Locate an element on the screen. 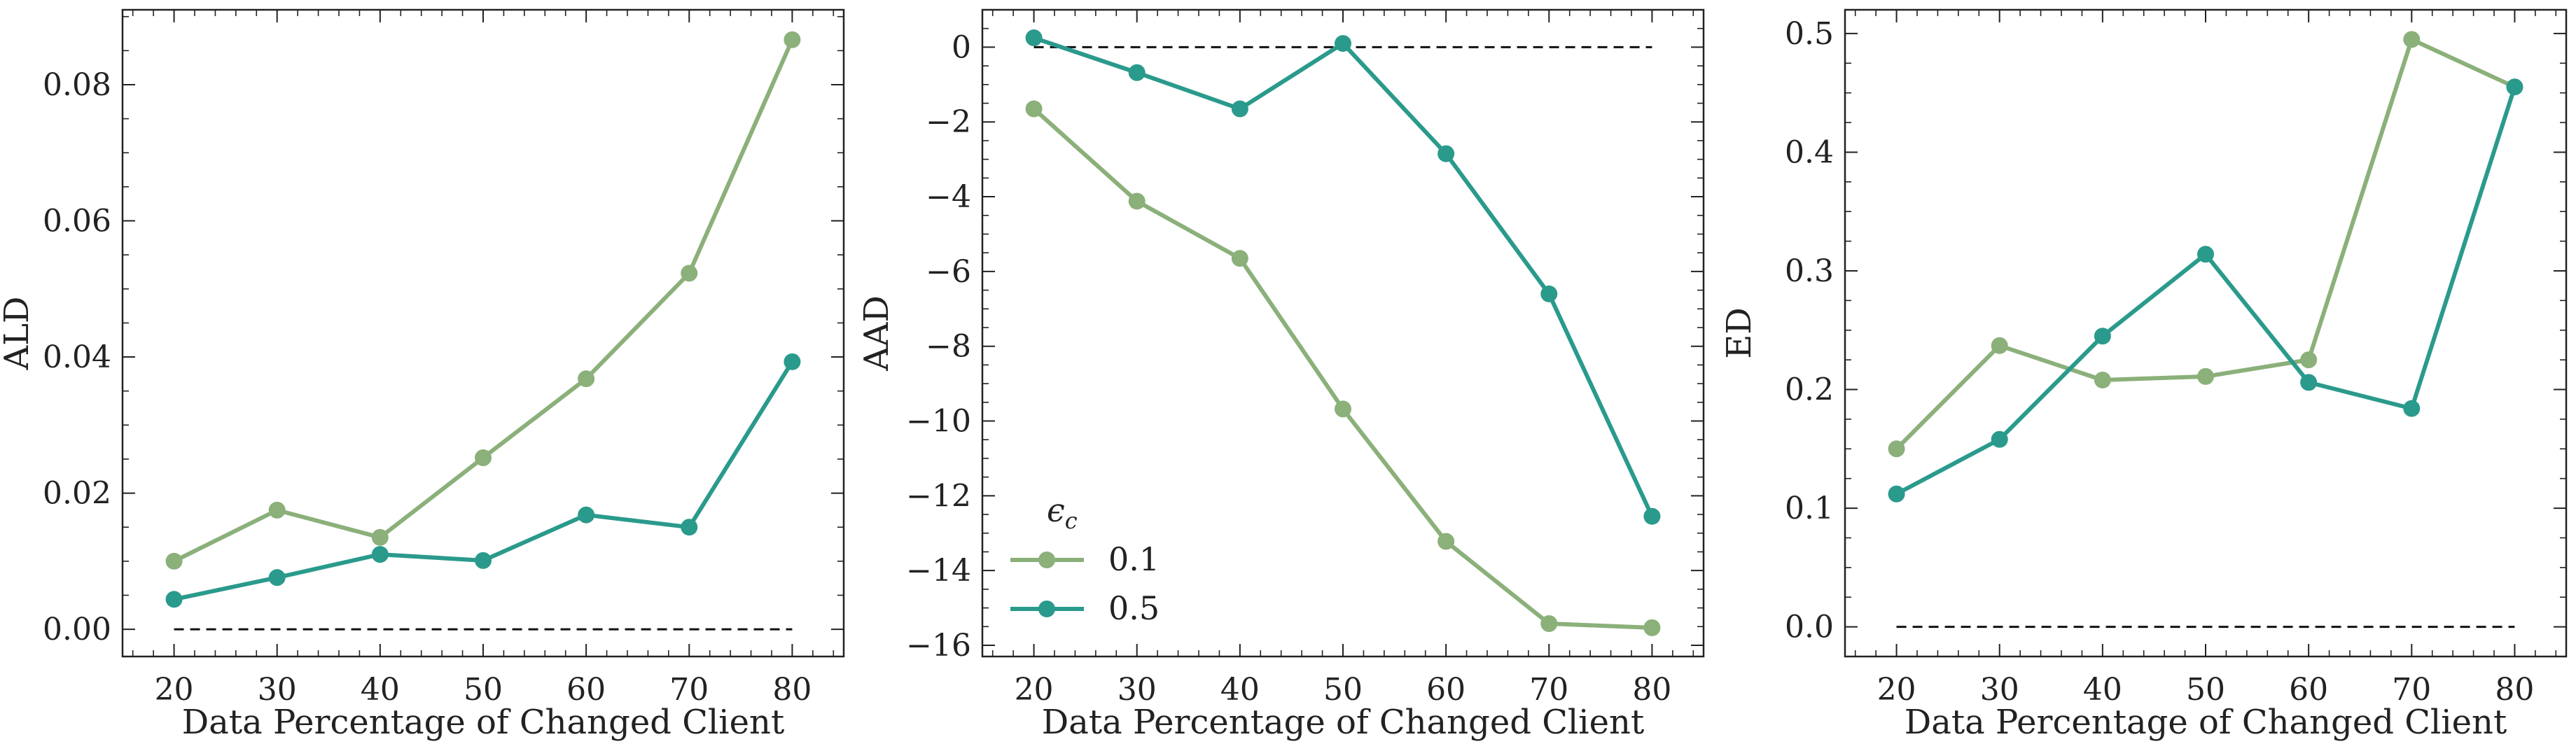  y-tick-label: 0.0 is located at coordinates (1809, 627).